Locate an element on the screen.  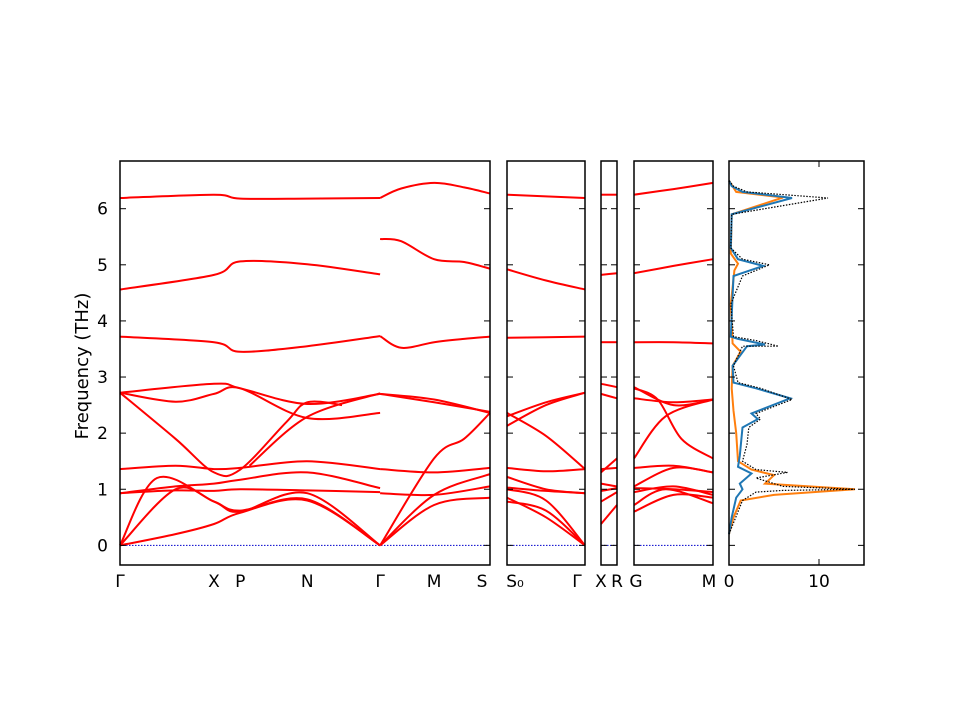
y-tick-label: 3 is located at coordinates (102, 378).